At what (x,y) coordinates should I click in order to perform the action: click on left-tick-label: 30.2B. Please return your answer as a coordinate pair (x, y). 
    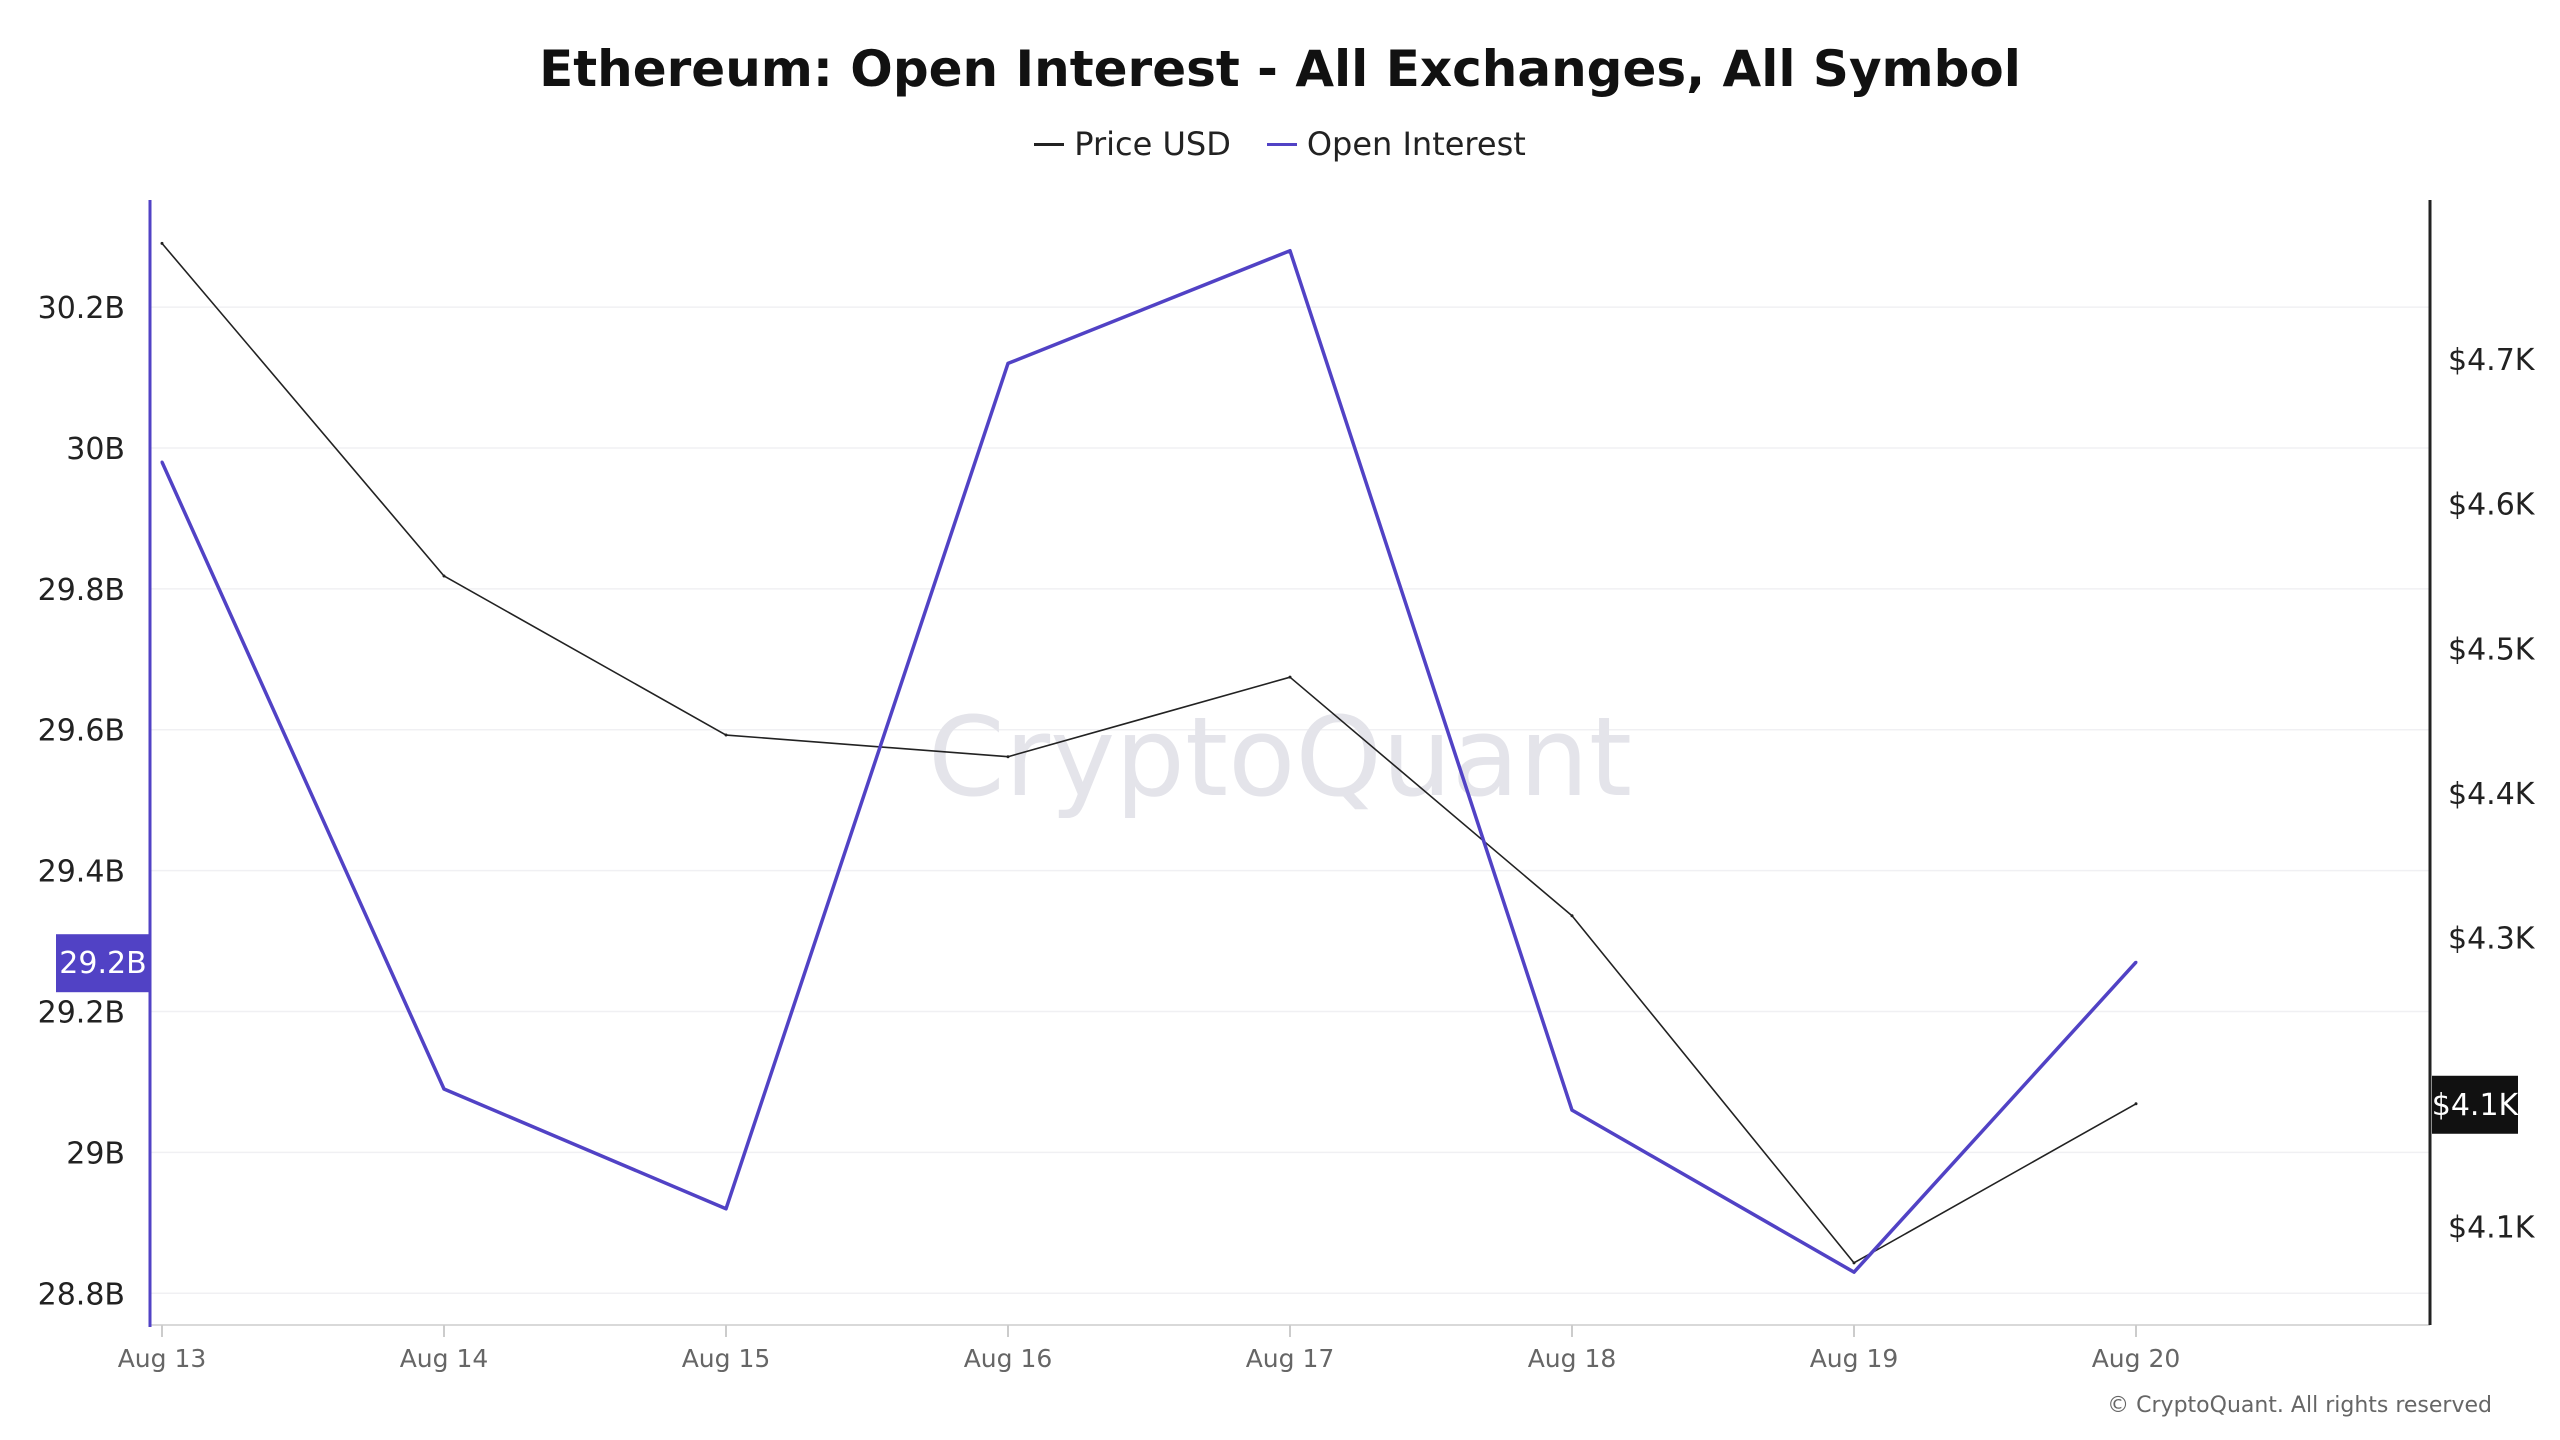
    Looking at the image, I should click on (81, 308).